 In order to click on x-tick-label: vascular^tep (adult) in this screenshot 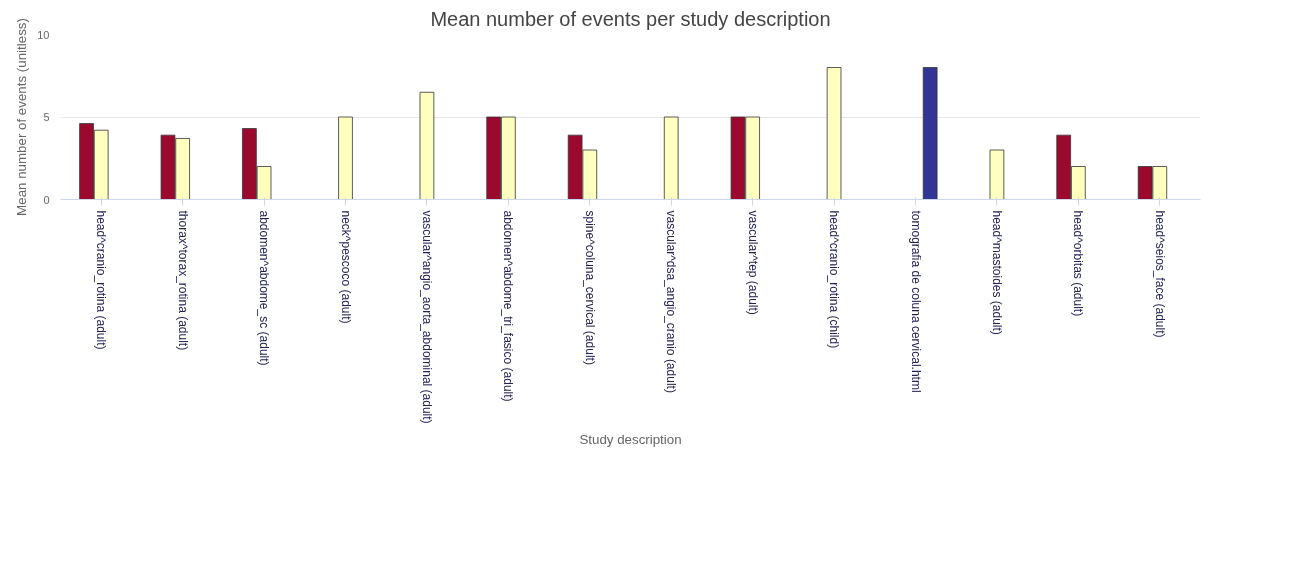, I will do `click(752, 262)`.